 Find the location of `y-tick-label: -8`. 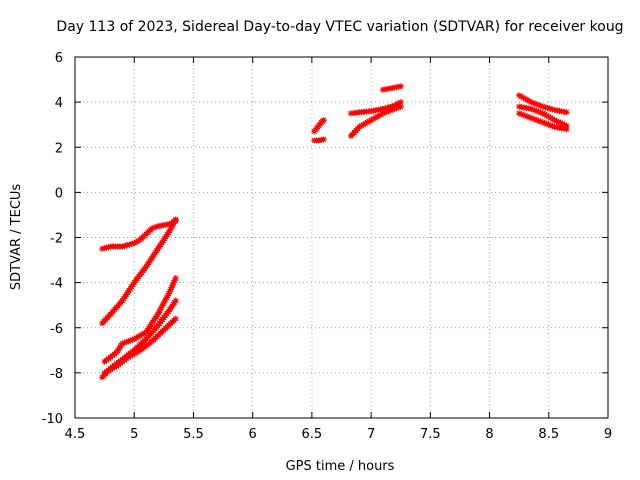

y-tick-label: -8 is located at coordinates (56, 374).